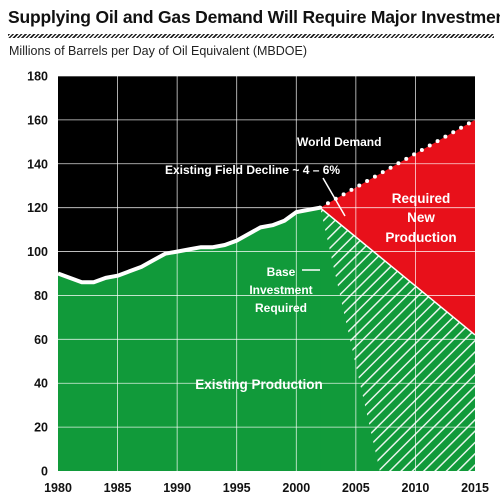  What do you see at coordinates (420, 237) in the screenshot?
I see `annotation-required-new-3: Production` at bounding box center [420, 237].